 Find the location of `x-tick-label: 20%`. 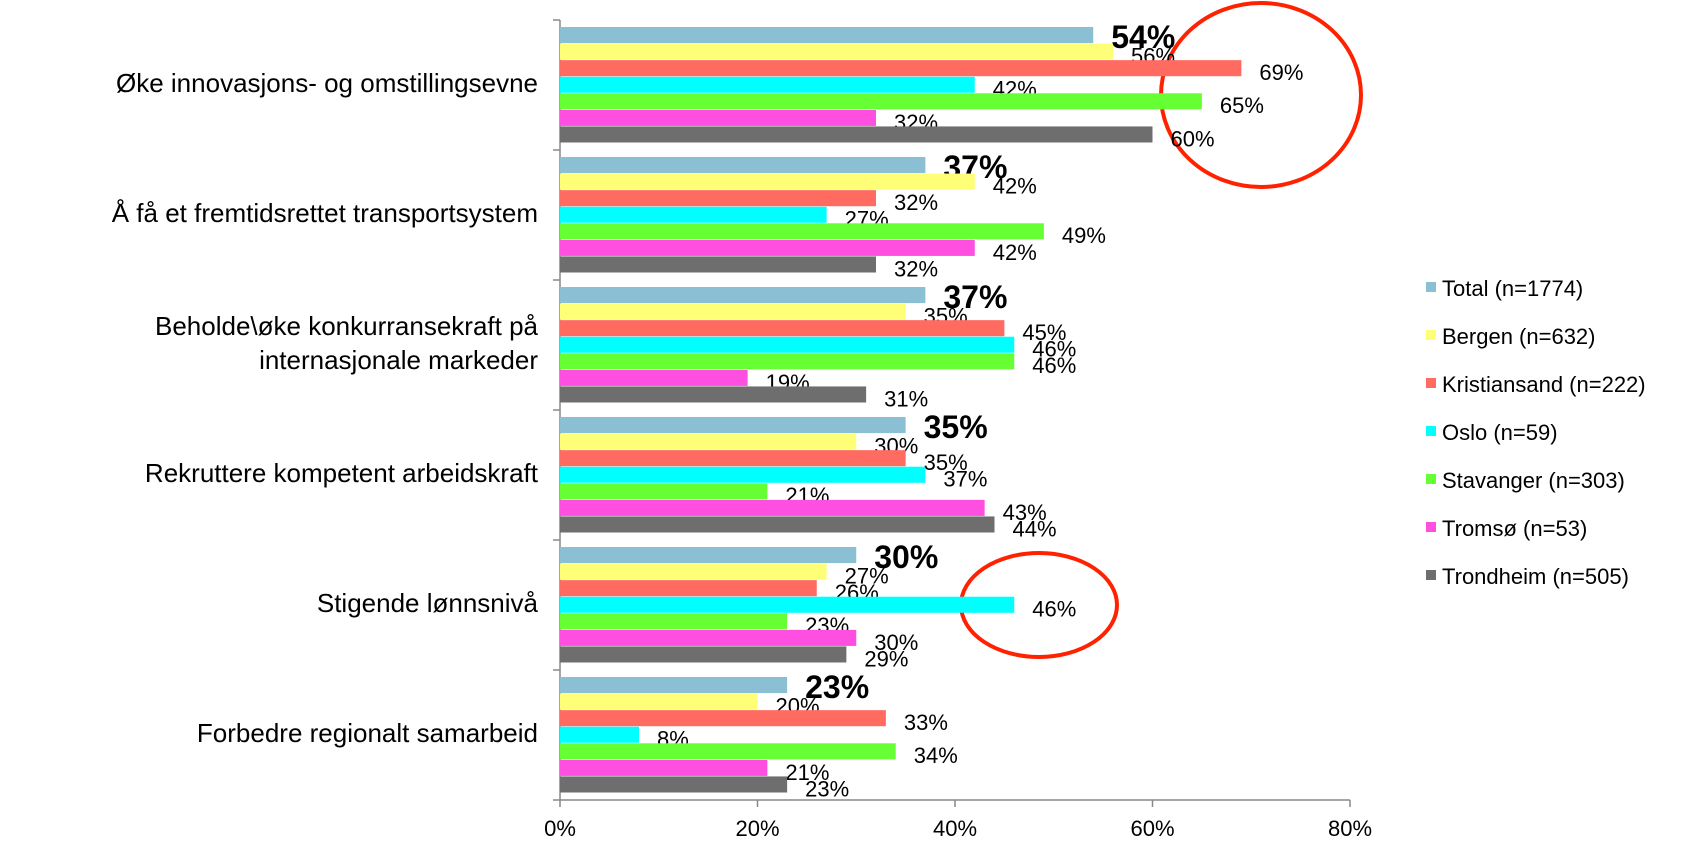

x-tick-label: 20% is located at coordinates (757, 828).